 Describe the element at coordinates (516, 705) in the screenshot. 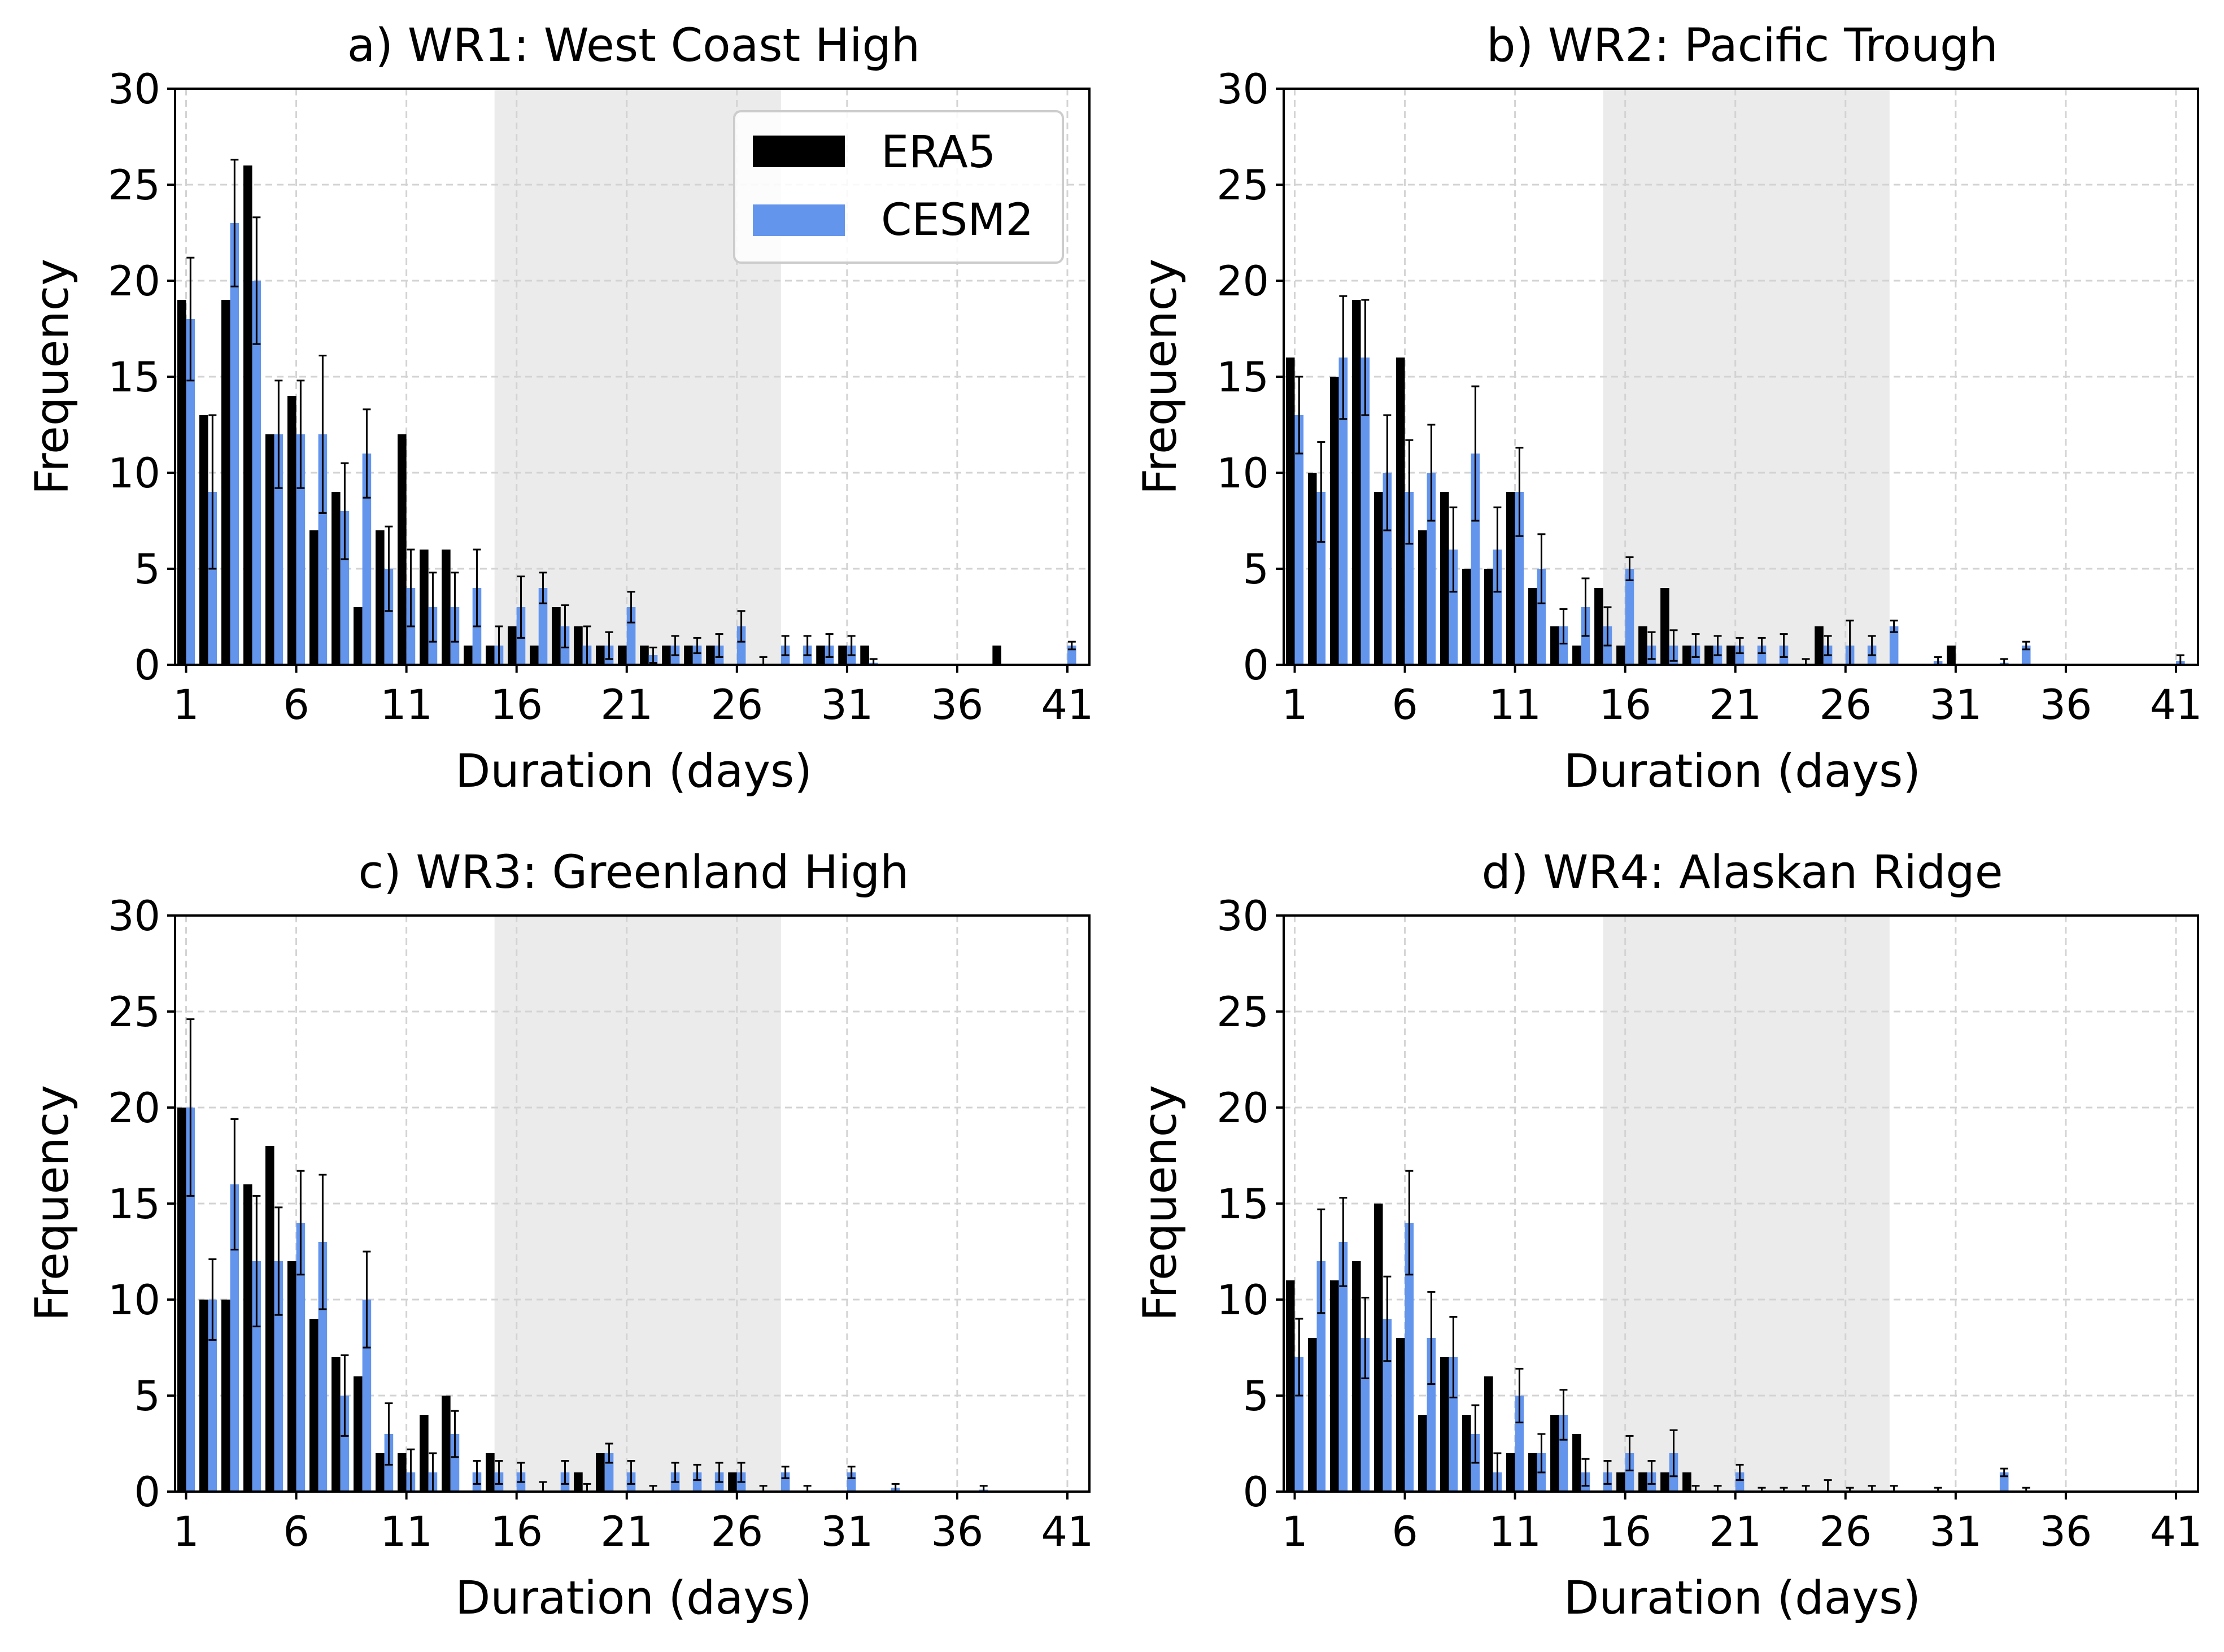

I see `x-tick-label: 16` at that location.